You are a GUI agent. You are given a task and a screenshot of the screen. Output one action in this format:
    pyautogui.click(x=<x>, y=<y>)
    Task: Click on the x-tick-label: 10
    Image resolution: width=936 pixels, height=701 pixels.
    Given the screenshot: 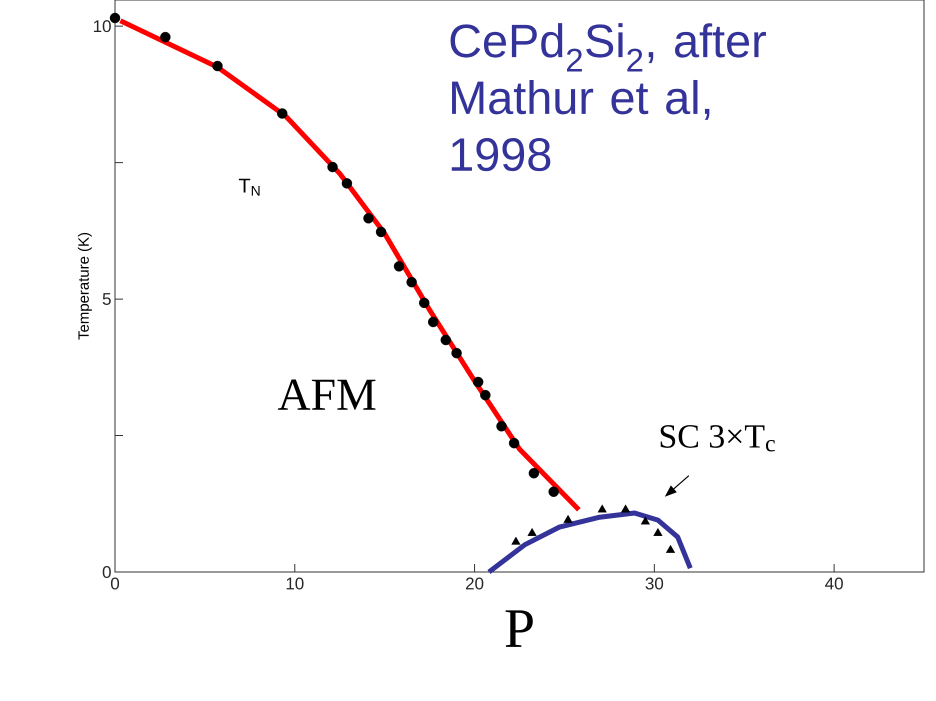 What is the action you would take?
    pyautogui.click(x=295, y=584)
    